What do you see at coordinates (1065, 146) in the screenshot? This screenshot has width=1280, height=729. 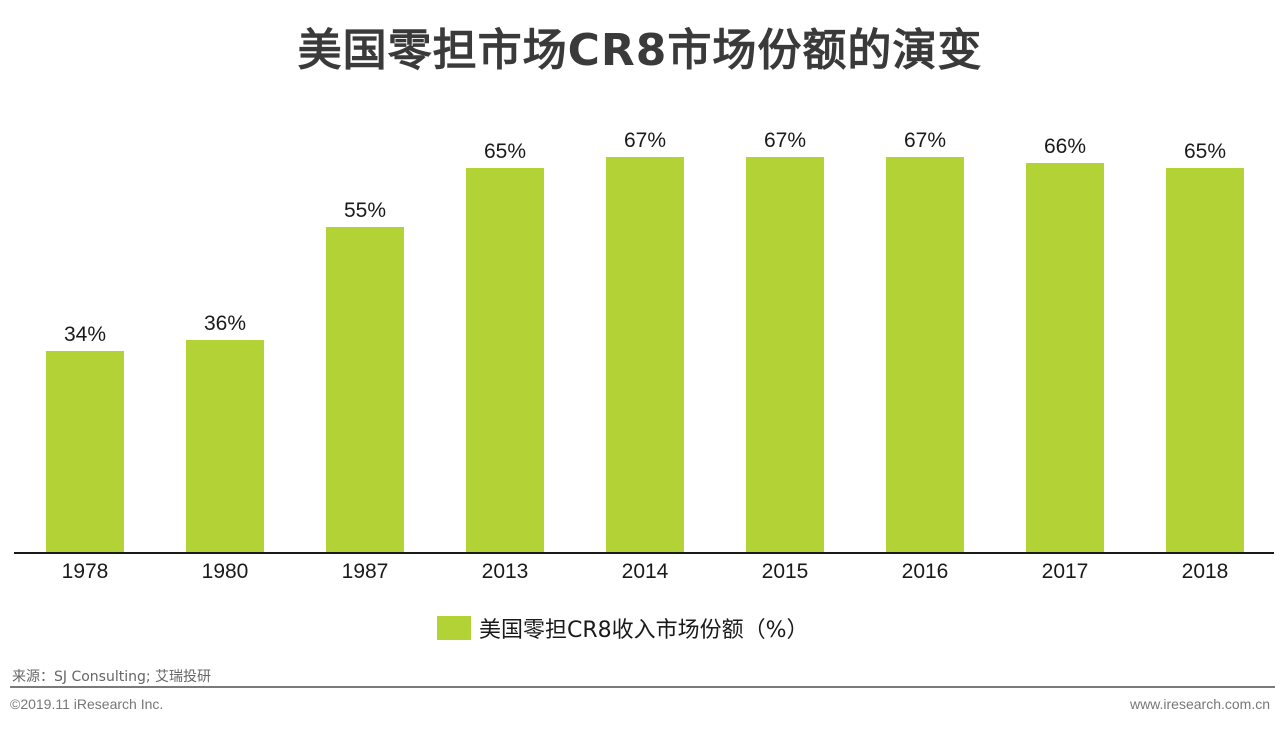 I see `data-label-2017: 66%` at bounding box center [1065, 146].